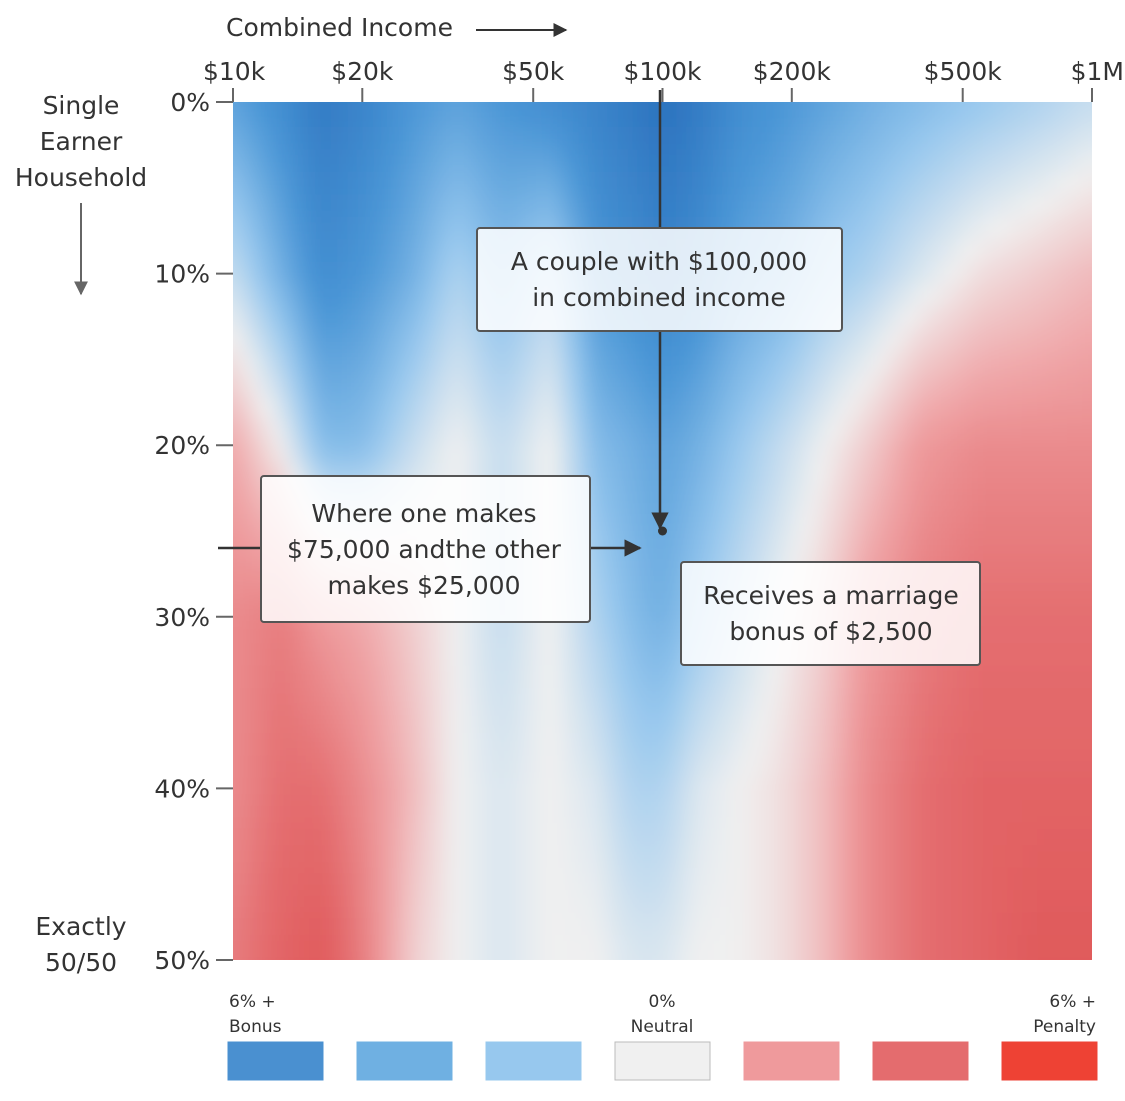  I want to click on legend-swatch, so click(662, 1061).